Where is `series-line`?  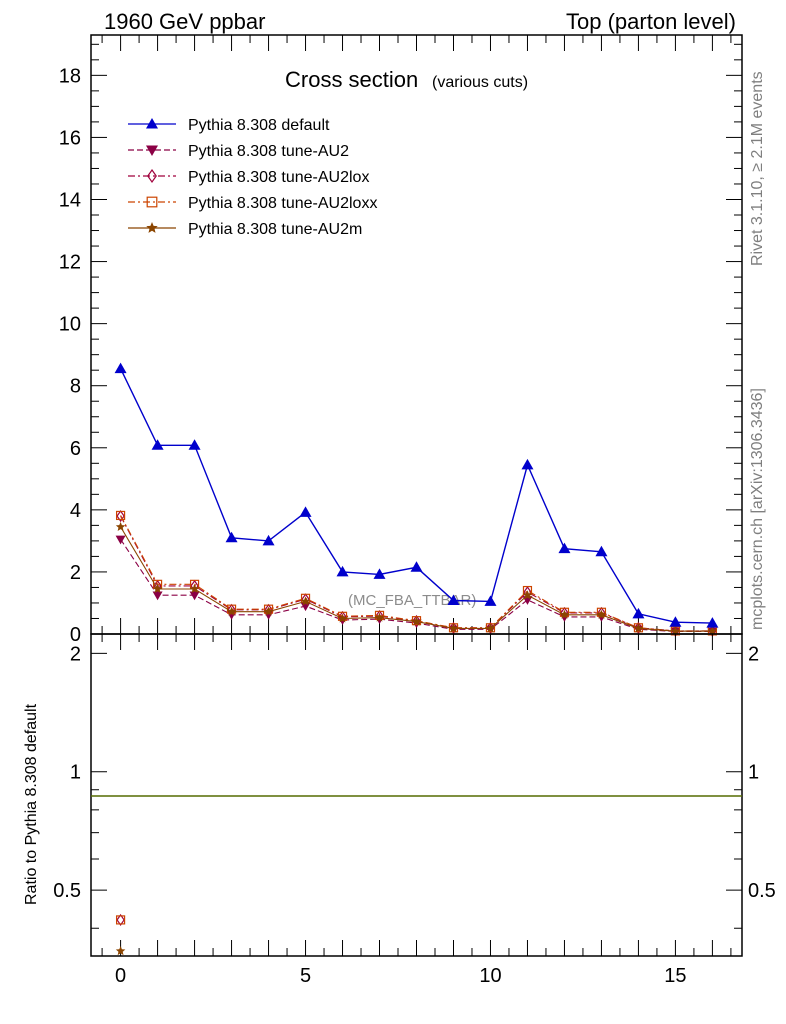
series-line is located at coordinates (416, 573).